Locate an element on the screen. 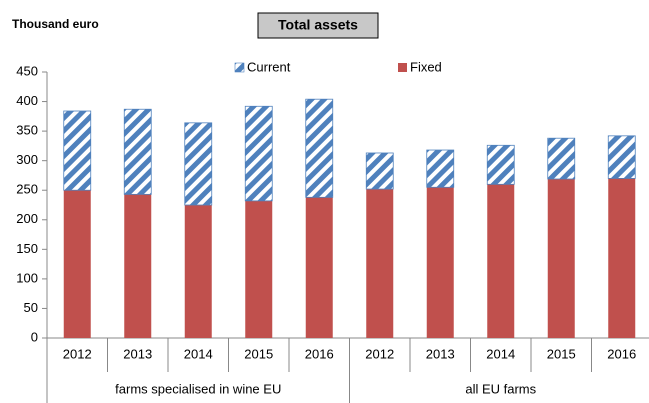 The height and width of the screenshot is (403, 649). y-tick-label: 50 is located at coordinates (31, 307).